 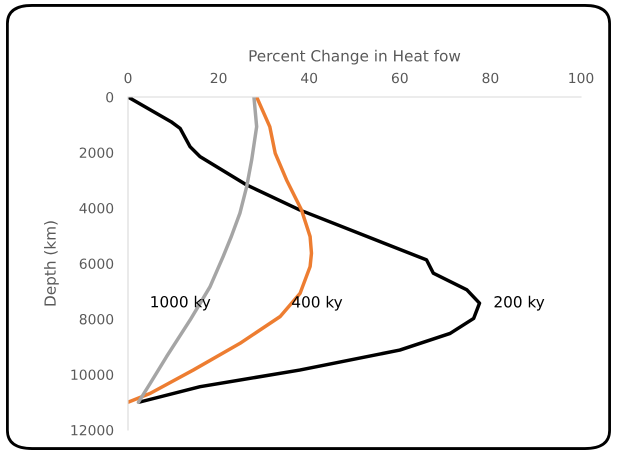 What do you see at coordinates (218, 78) in the screenshot?
I see `x-tick-label: 20` at bounding box center [218, 78].